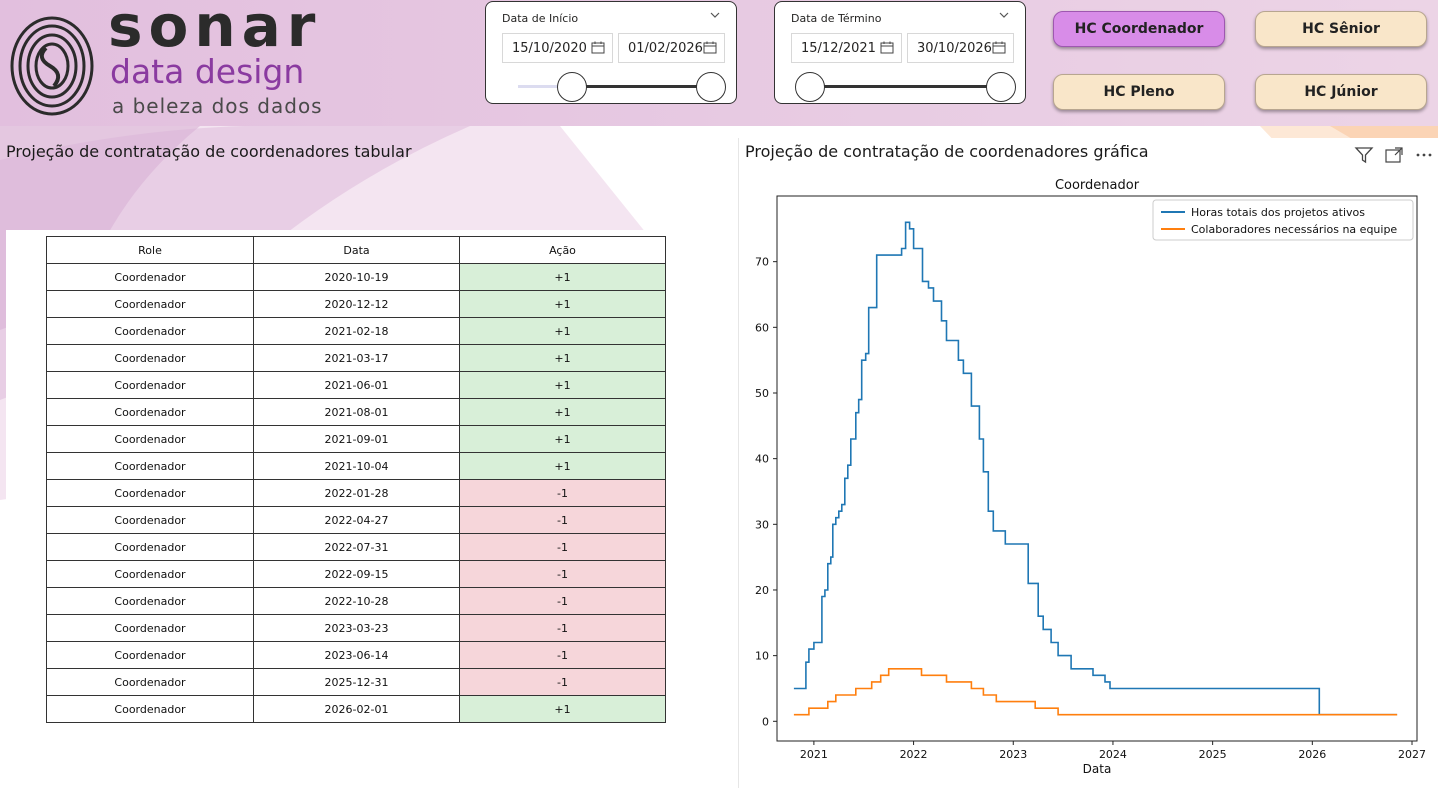  I want to click on hc-junior-button: HC Júnior, so click(1341, 92).